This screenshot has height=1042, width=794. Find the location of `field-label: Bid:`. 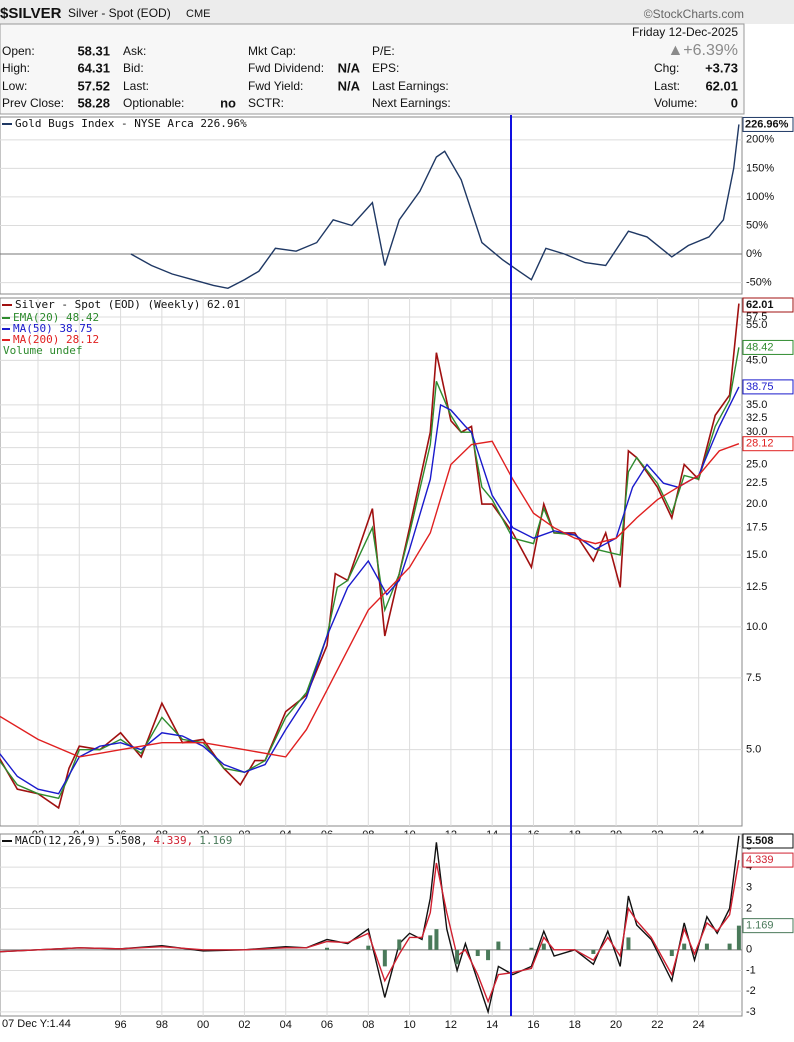

field-label: Bid: is located at coordinates (133, 68).